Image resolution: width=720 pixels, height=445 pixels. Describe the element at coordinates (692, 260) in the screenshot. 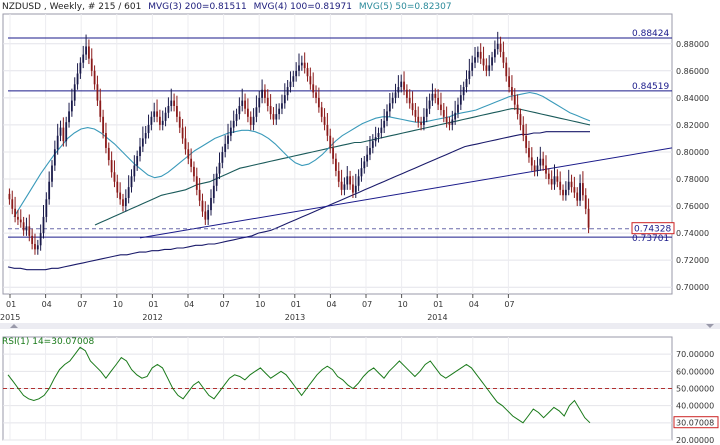

I see `y-tick-label: 0.72000` at that location.